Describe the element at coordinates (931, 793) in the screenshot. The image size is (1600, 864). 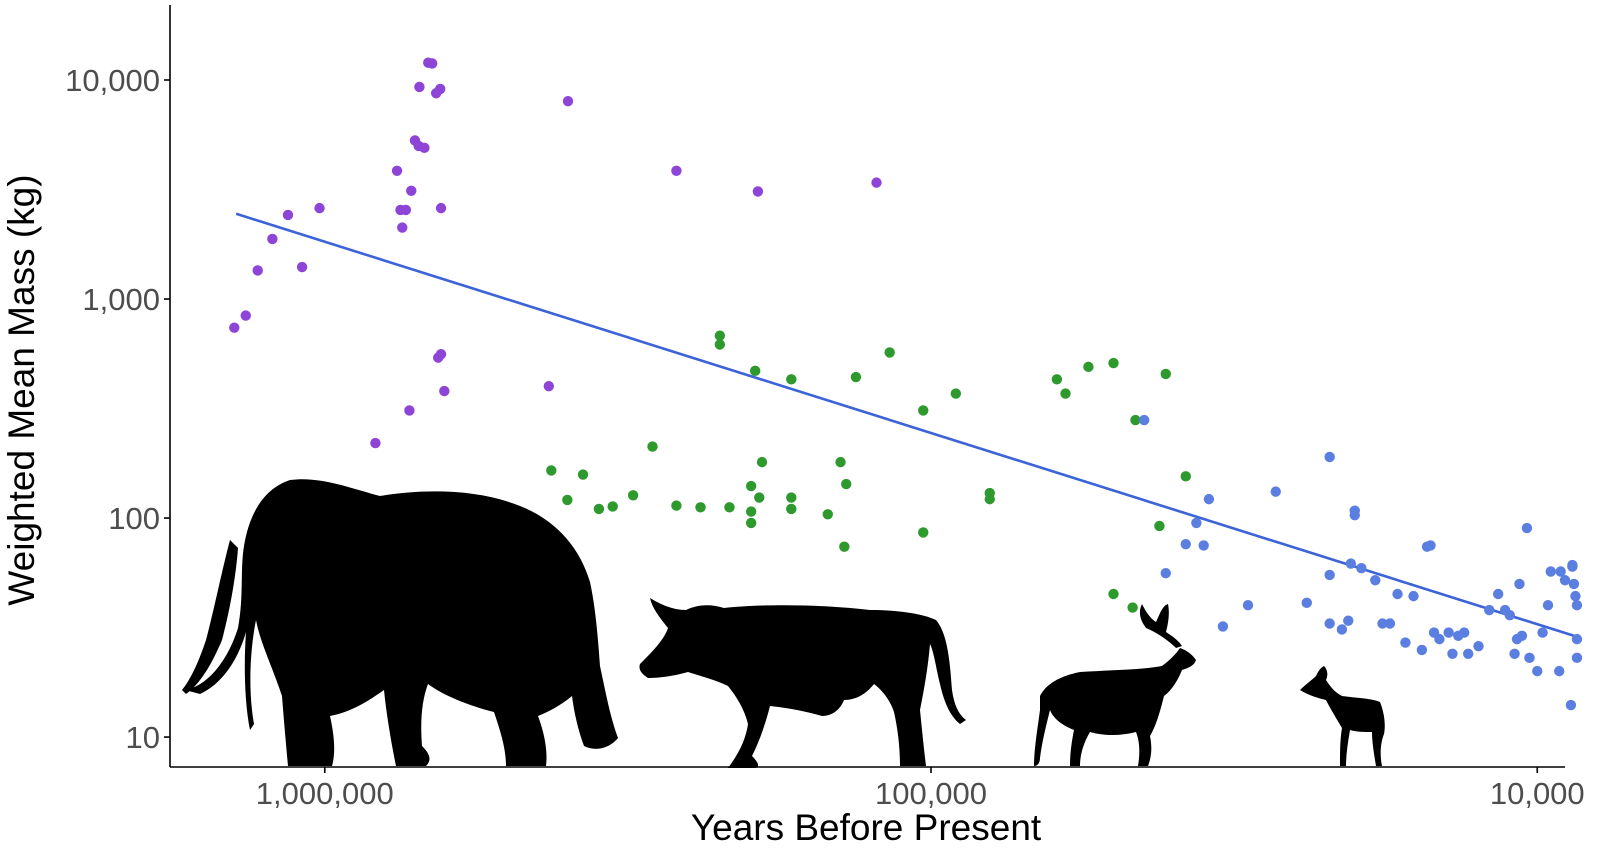
I see `x-tick-label: 100,000` at that location.